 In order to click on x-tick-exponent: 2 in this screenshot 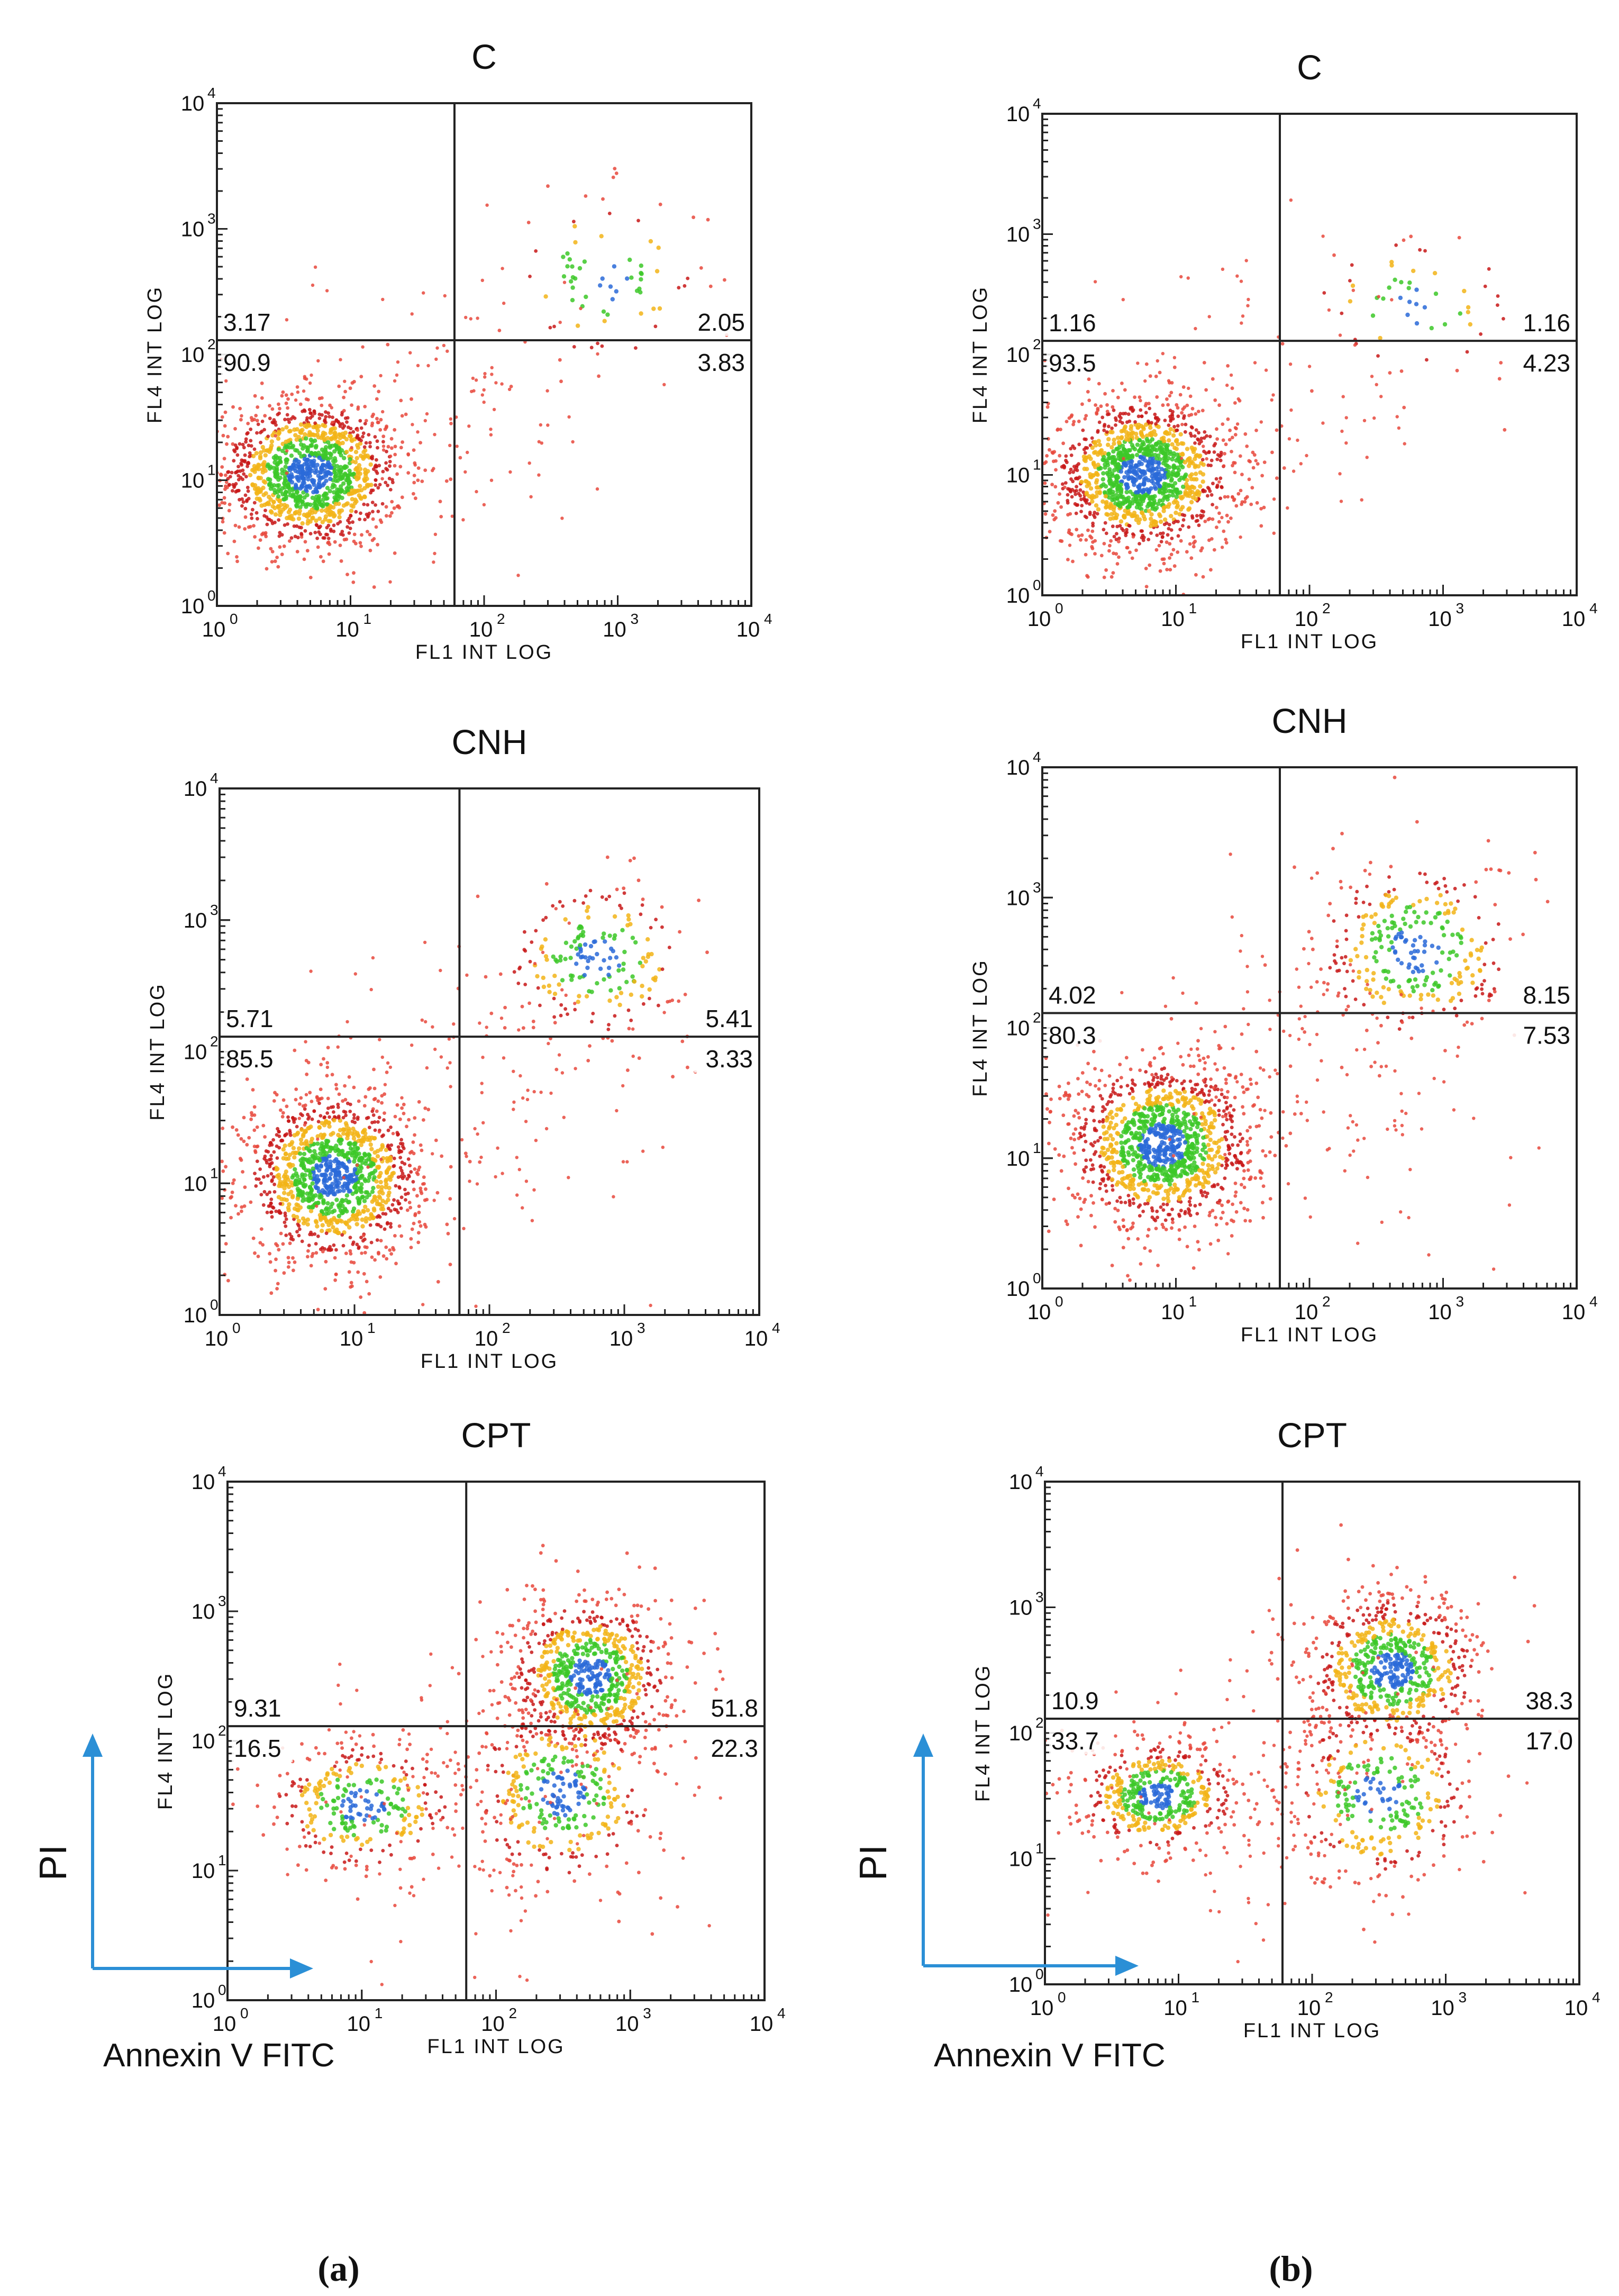, I will do `click(506, 1328)`.